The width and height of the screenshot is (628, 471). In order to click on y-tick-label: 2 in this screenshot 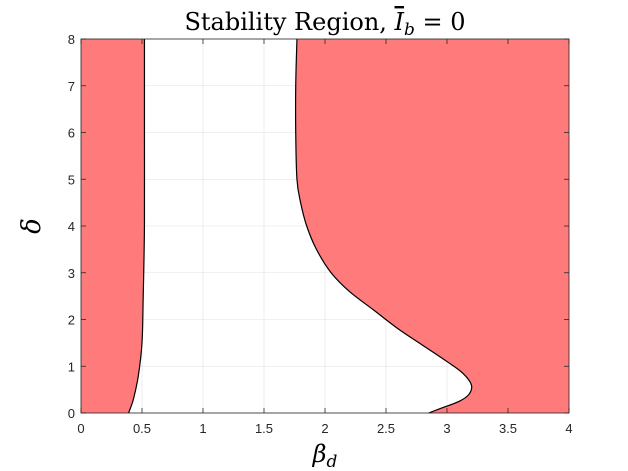, I will do `click(71, 320)`.